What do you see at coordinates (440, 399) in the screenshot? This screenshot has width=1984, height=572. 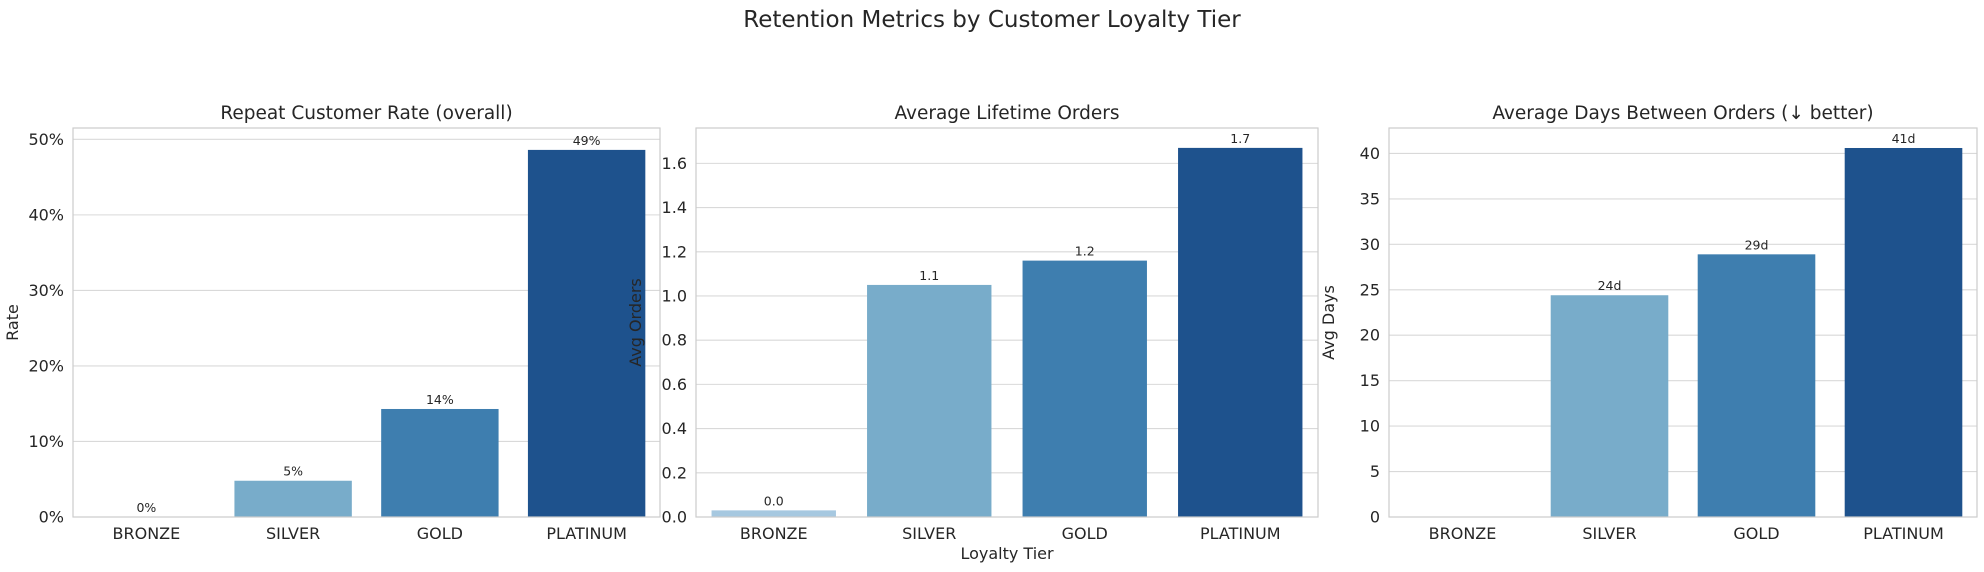 I see `data-label: 14%` at bounding box center [440, 399].